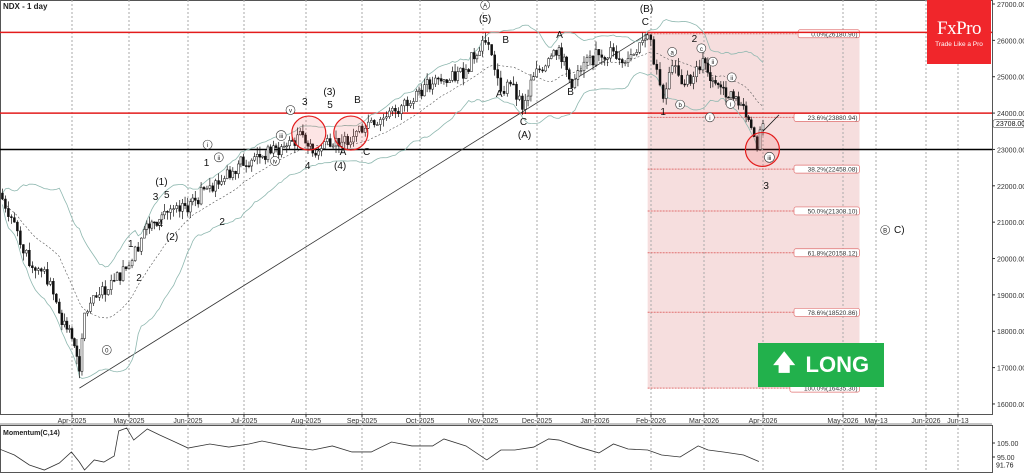  What do you see at coordinates (842, 421) in the screenshot?
I see `x-tick-label: May-2026` at bounding box center [842, 421].